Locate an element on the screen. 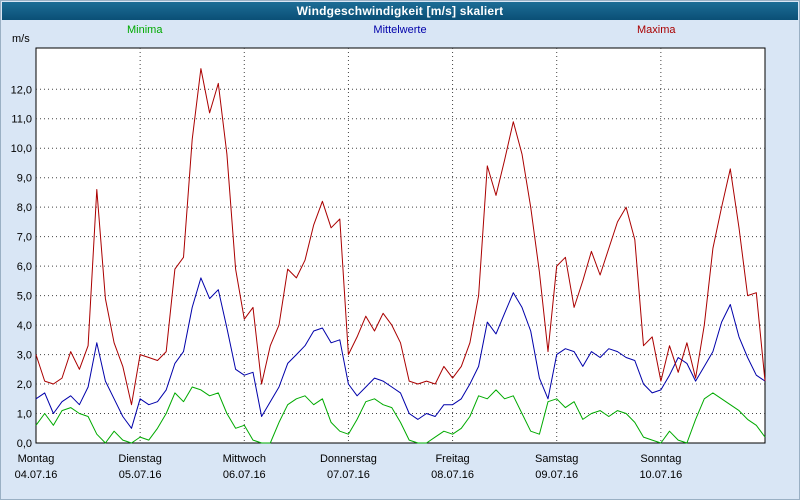 The height and width of the screenshot is (500, 800). y-tick-label: 11,0 is located at coordinates (21, 120).